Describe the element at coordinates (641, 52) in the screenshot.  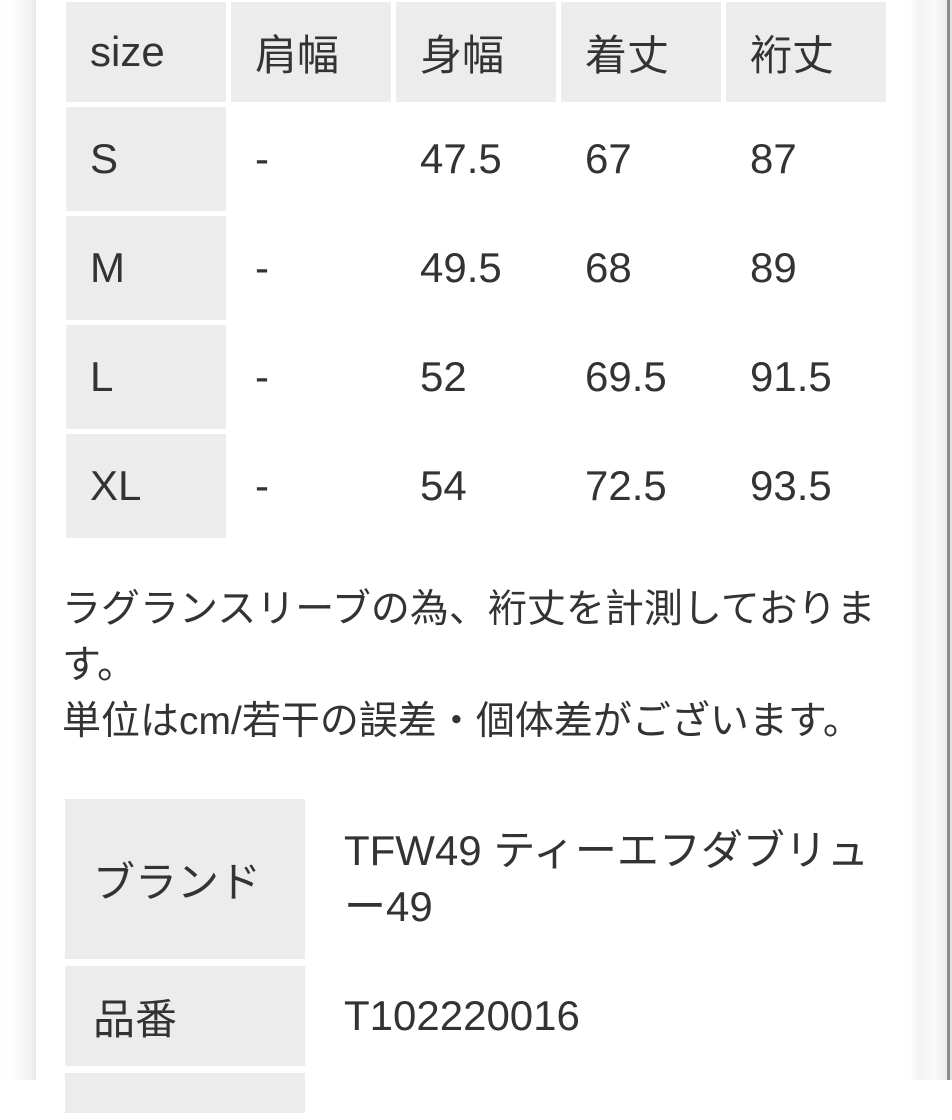
I see `size-chart-header-length: 着丈` at that location.